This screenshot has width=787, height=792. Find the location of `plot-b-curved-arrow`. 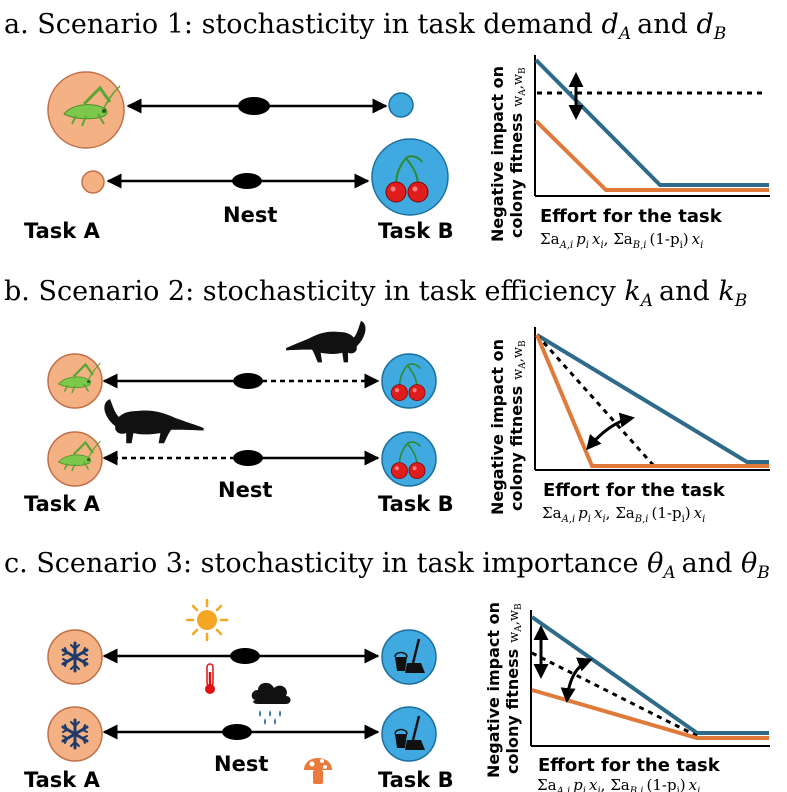

plot-b-curved-arrow is located at coordinates (610, 431).